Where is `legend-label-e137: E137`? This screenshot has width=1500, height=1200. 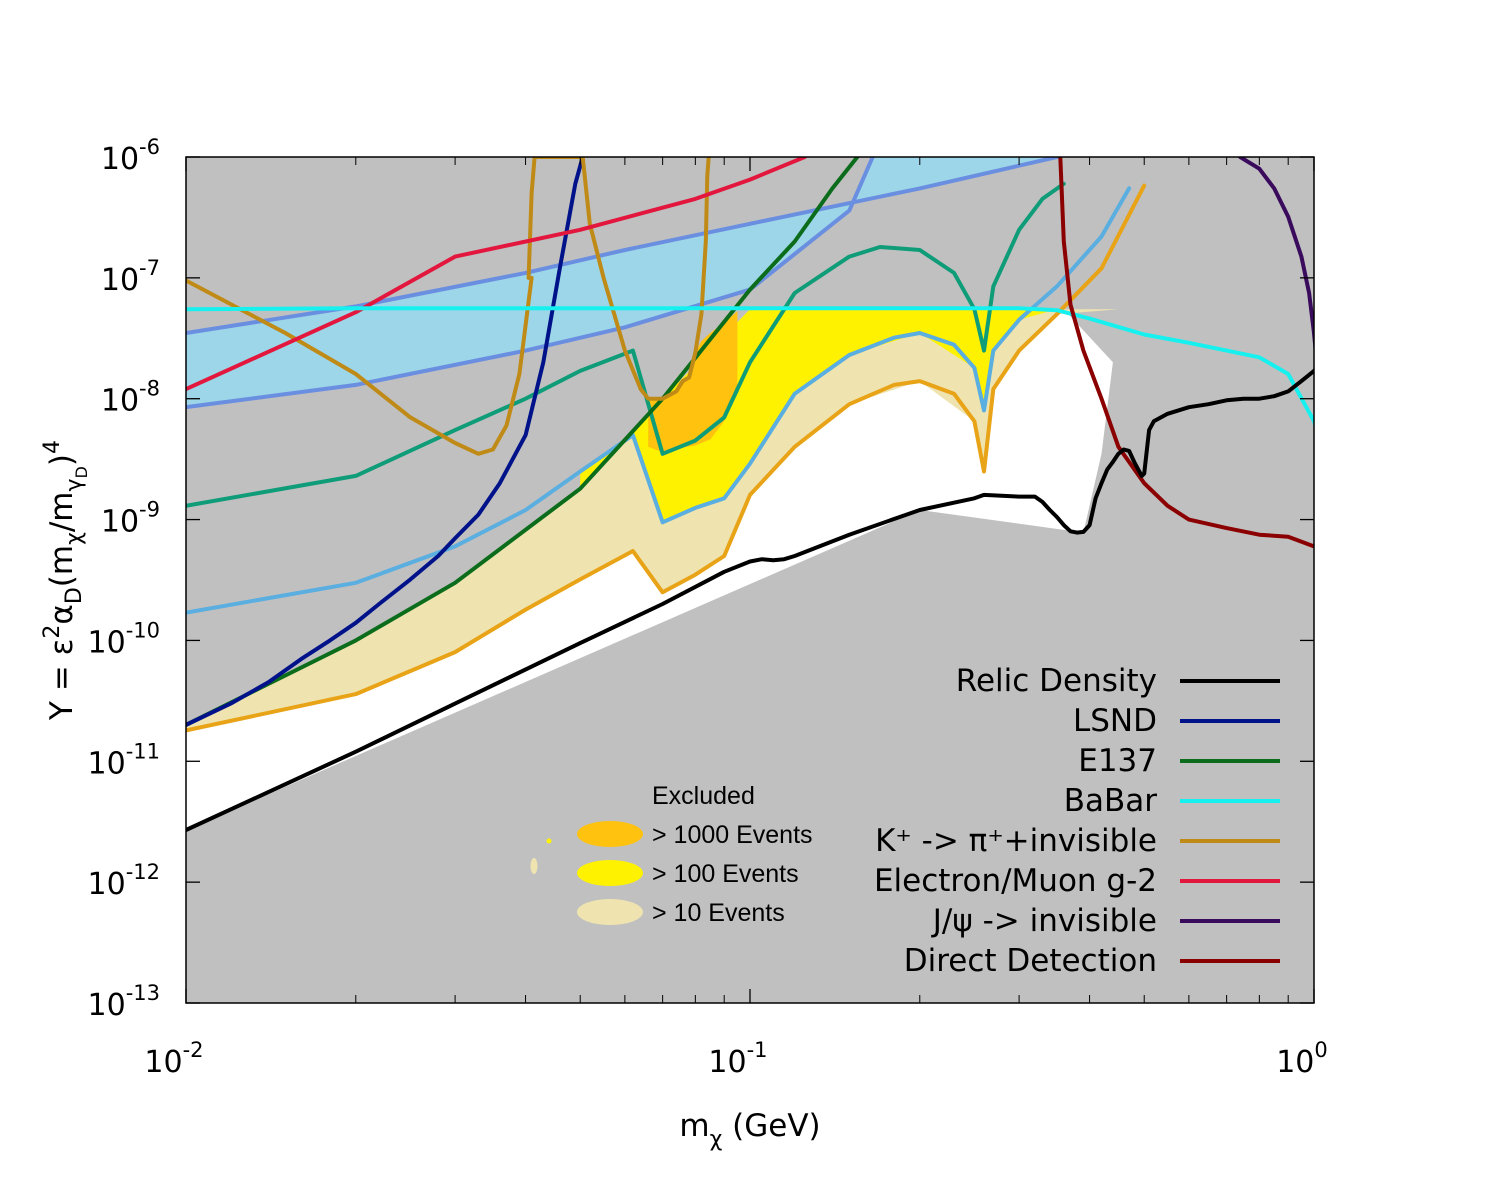
legend-label-e137: E137 is located at coordinates (1117, 761).